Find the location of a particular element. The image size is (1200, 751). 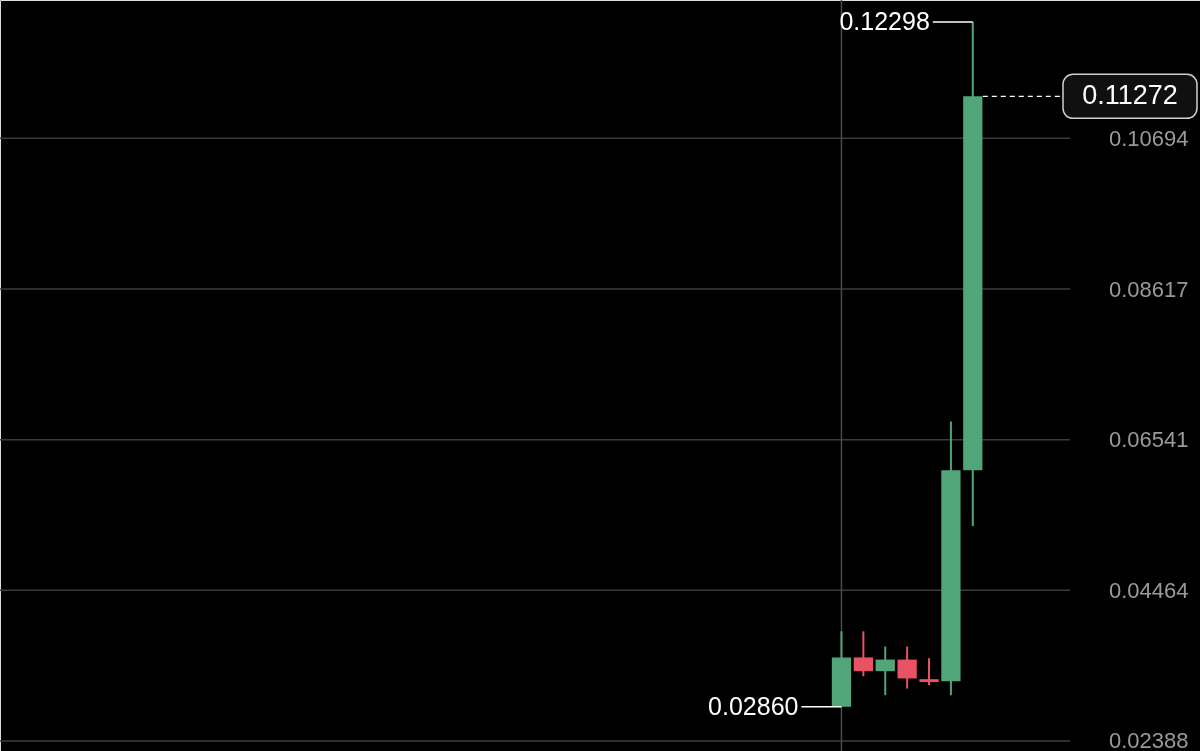

annotation: 0.12298 is located at coordinates (884, 20).